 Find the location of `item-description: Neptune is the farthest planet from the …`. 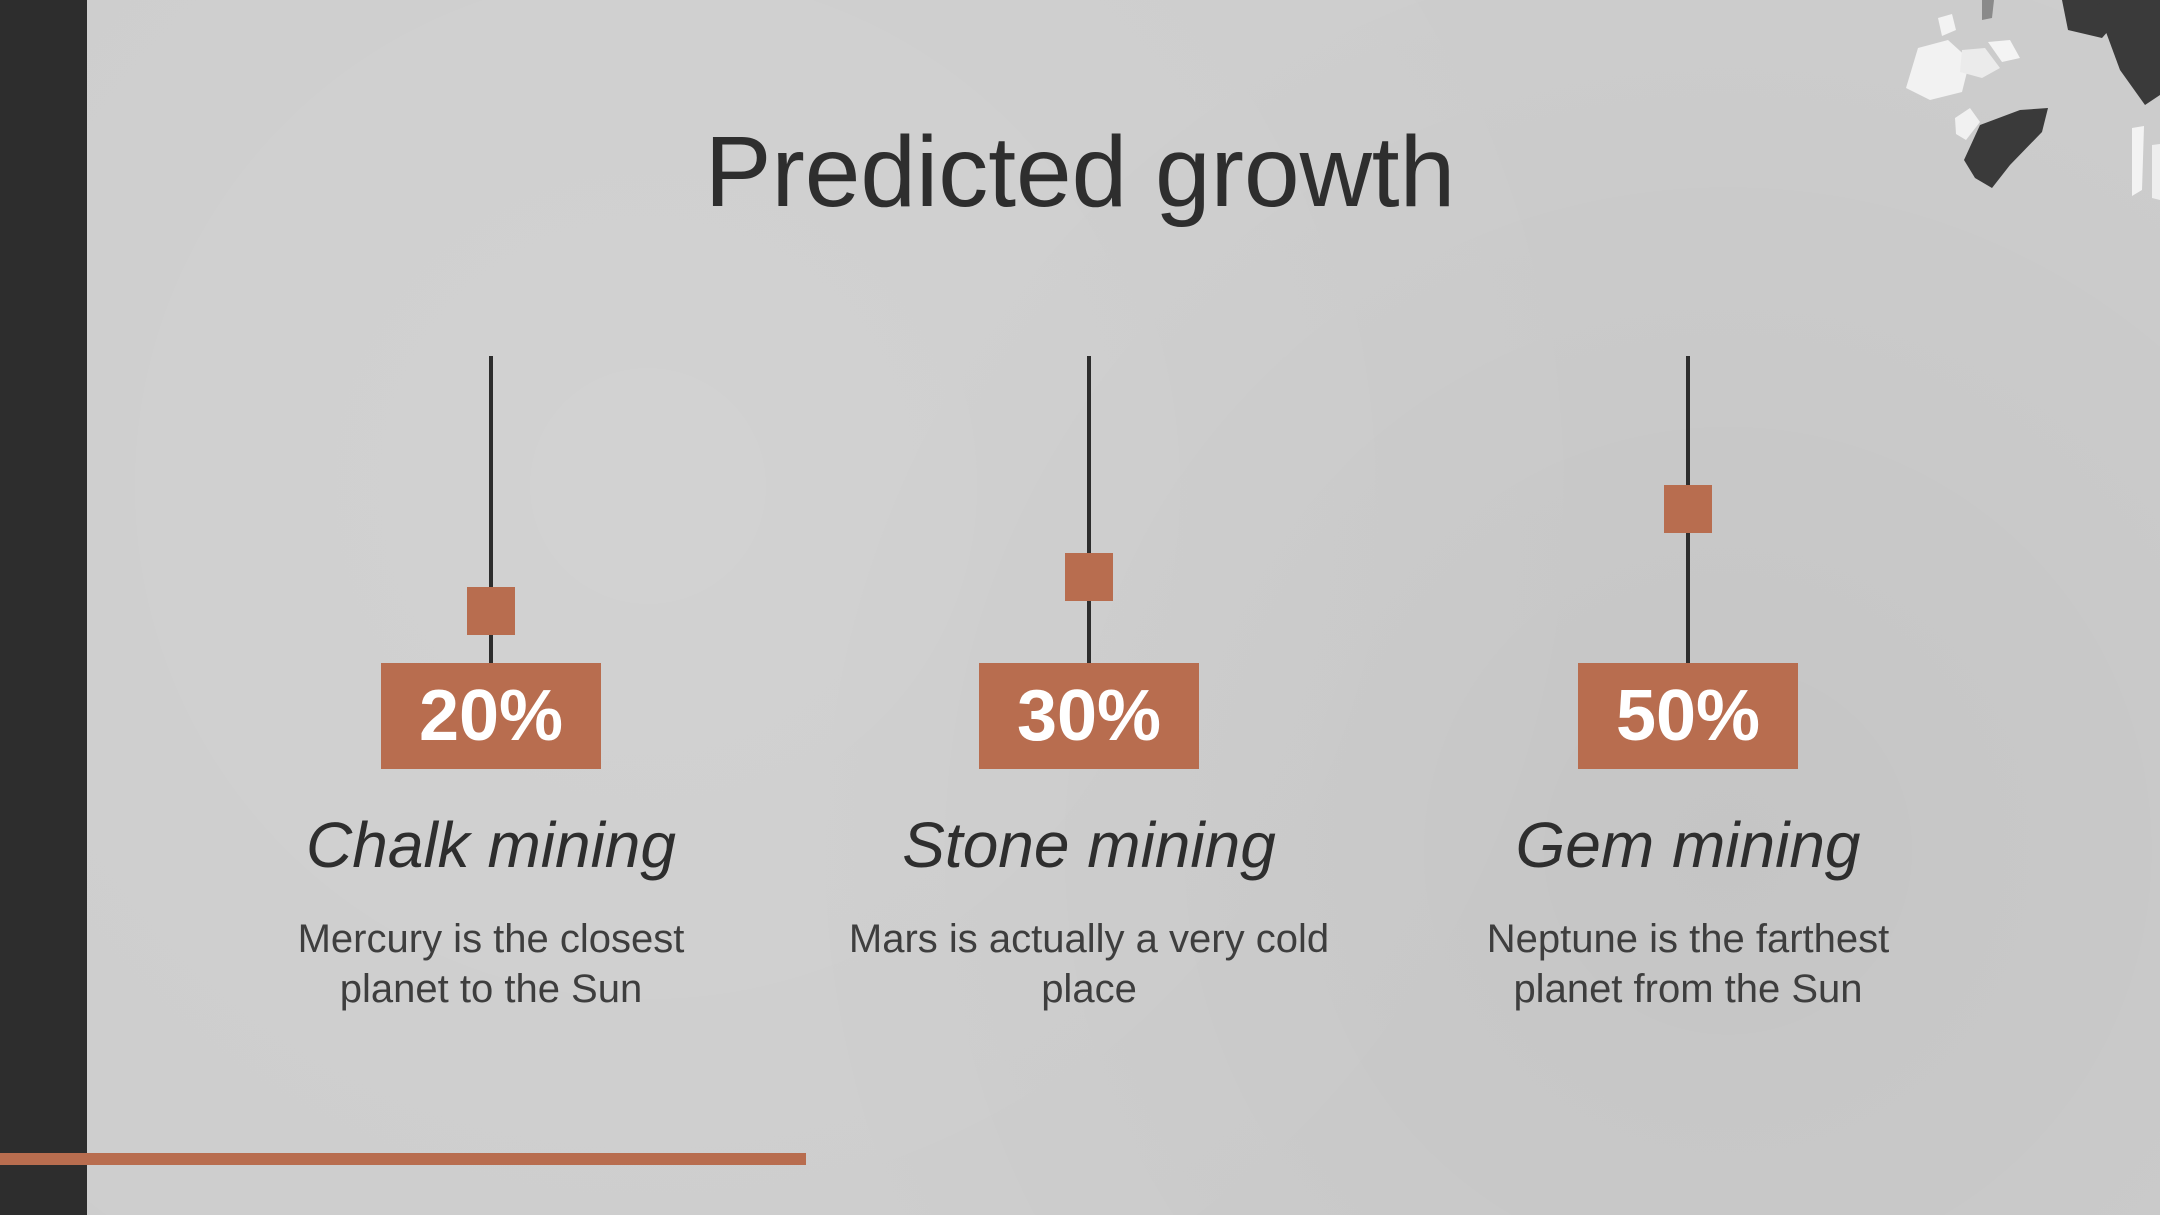

item-description: Neptune is the farthest planet from the … is located at coordinates (1688, 964).